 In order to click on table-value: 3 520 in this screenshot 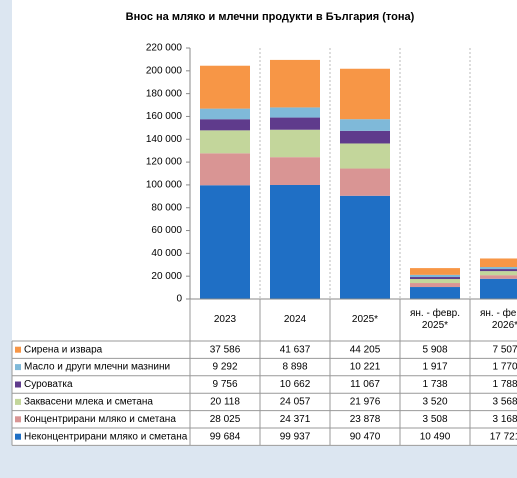, I will do `click(434, 402)`.